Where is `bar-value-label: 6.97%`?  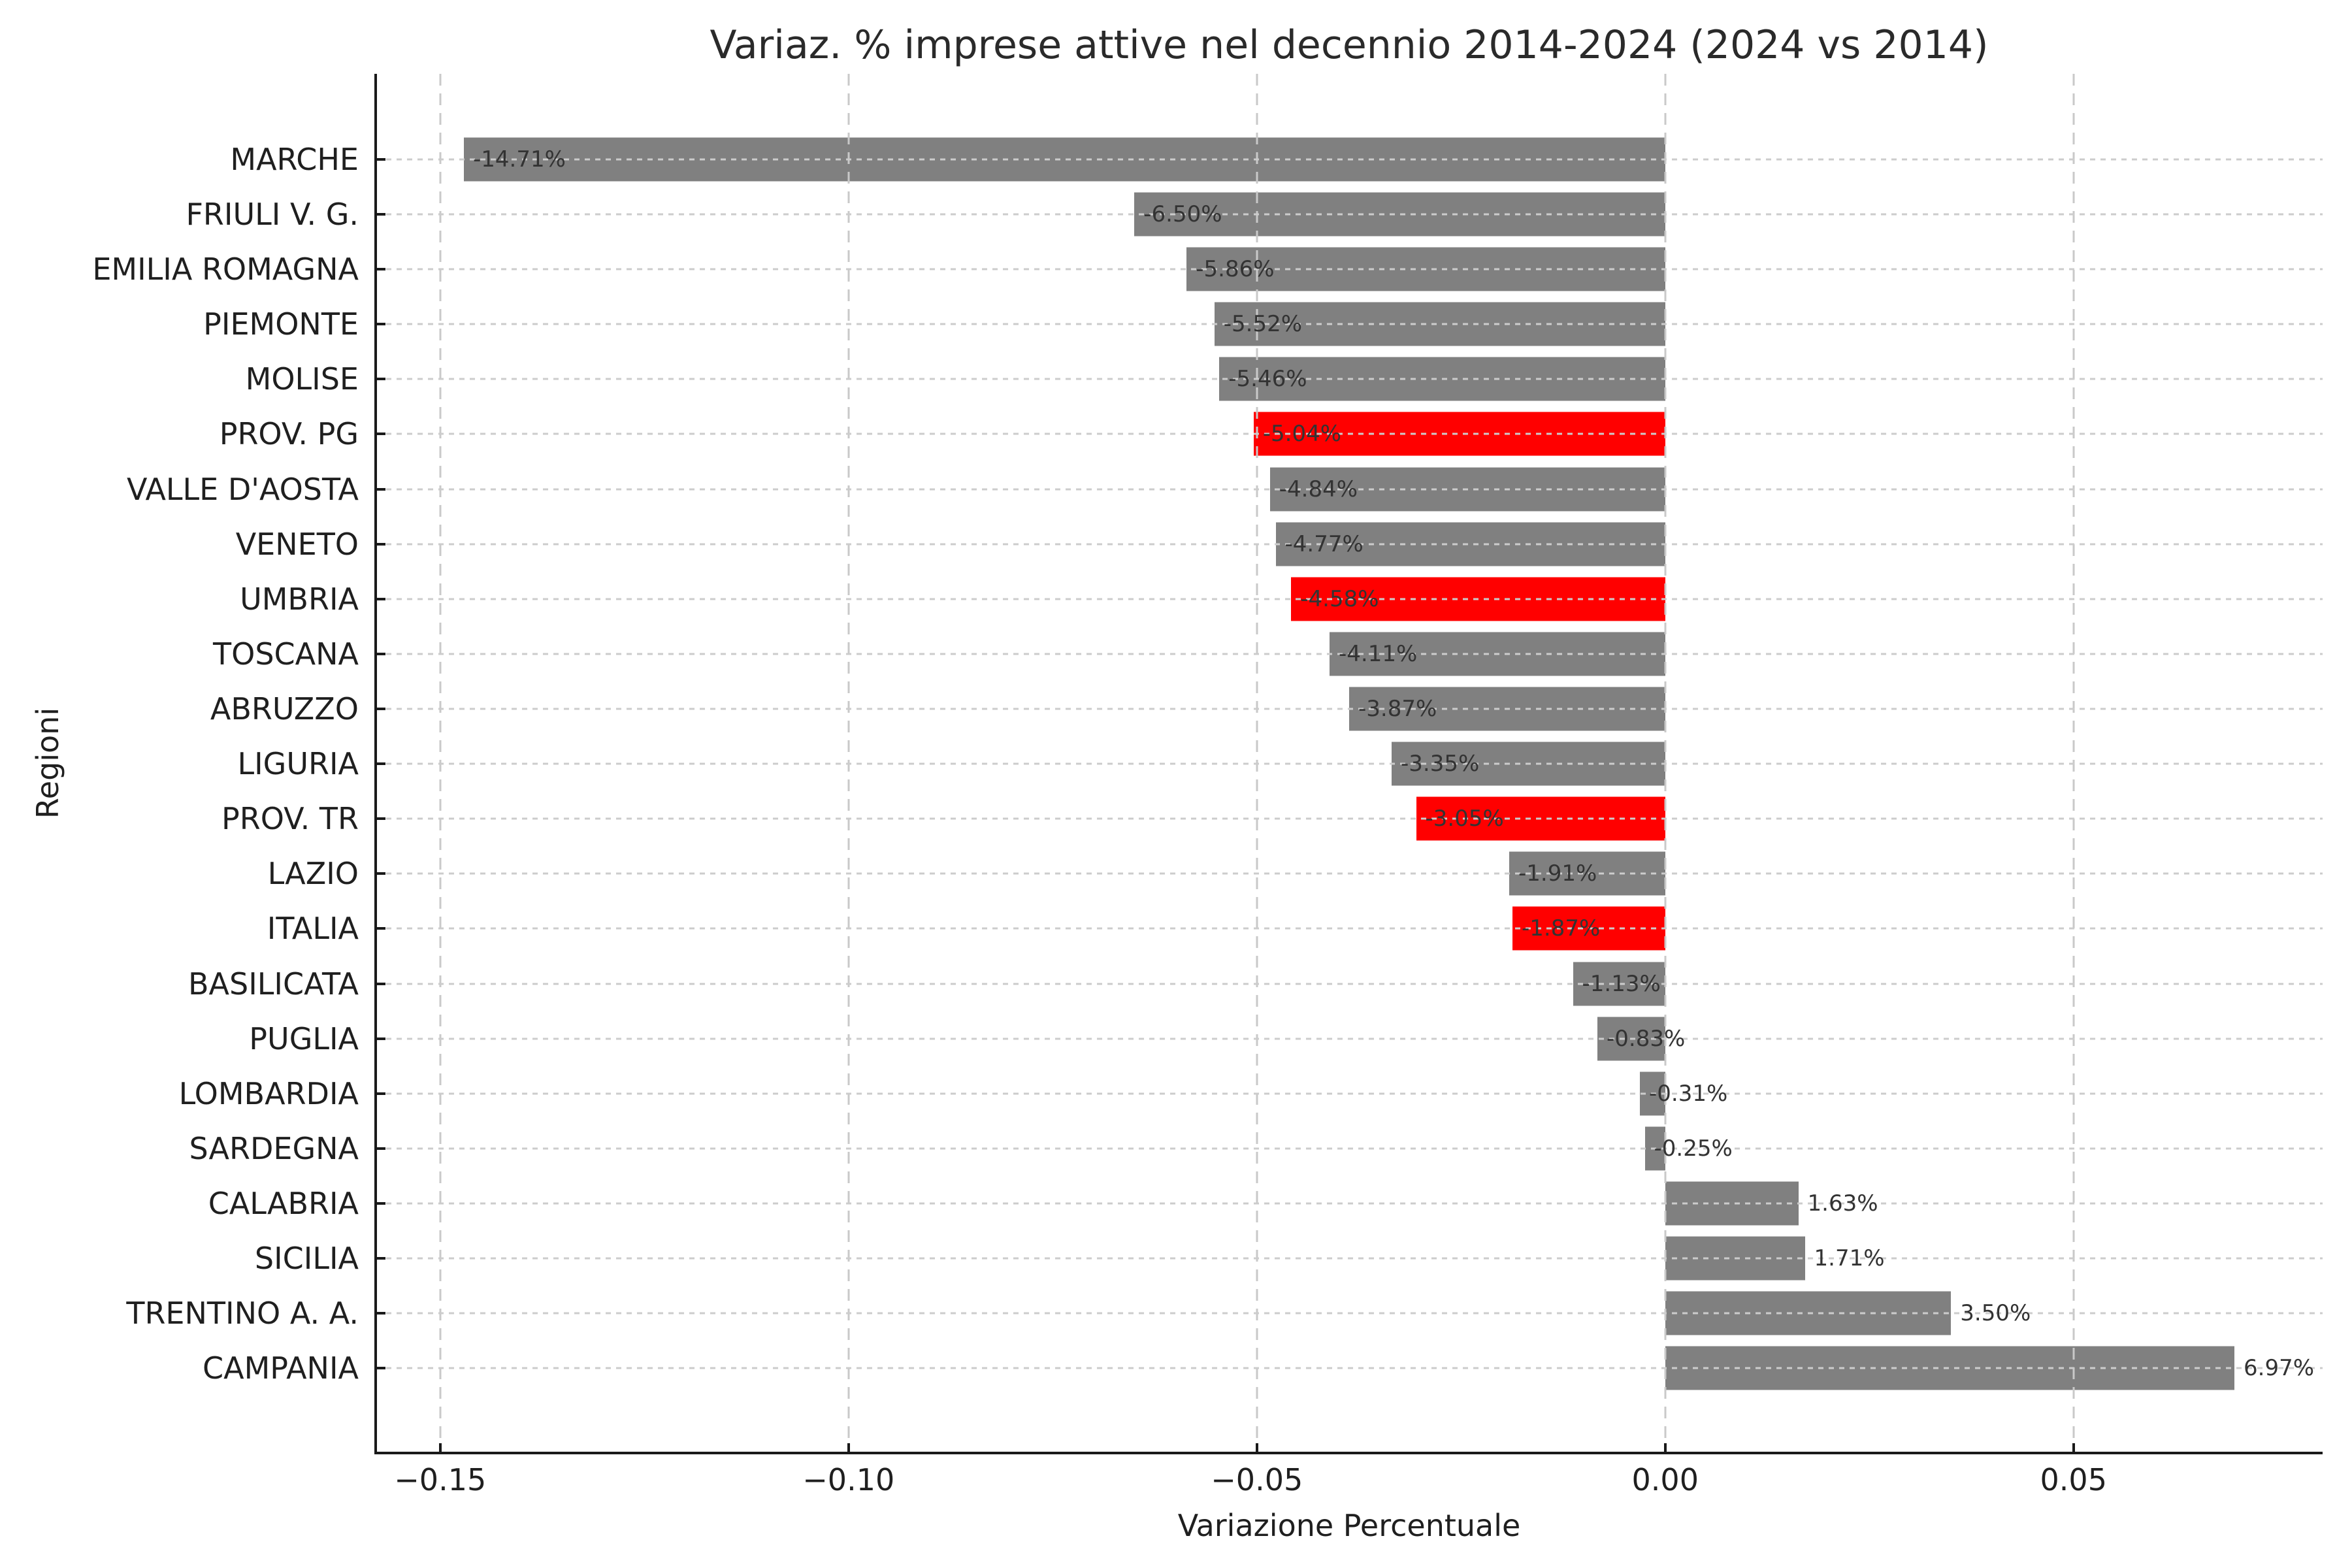
bar-value-label: 6.97% is located at coordinates (2279, 1368).